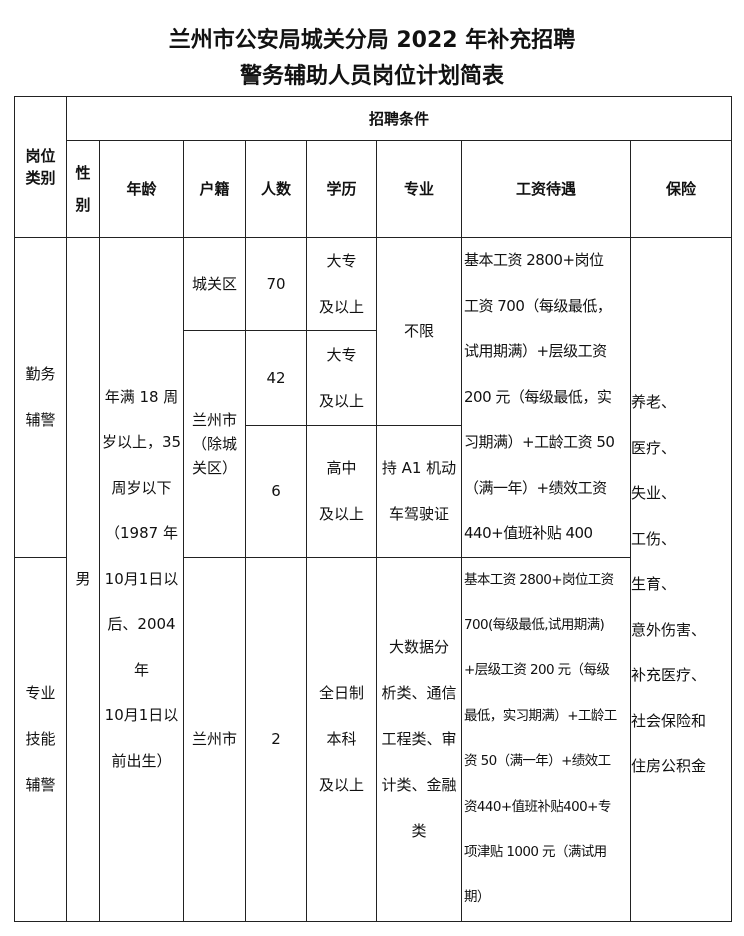  Describe the element at coordinates (276, 491) in the screenshot. I see `count-row3: 6` at that location.